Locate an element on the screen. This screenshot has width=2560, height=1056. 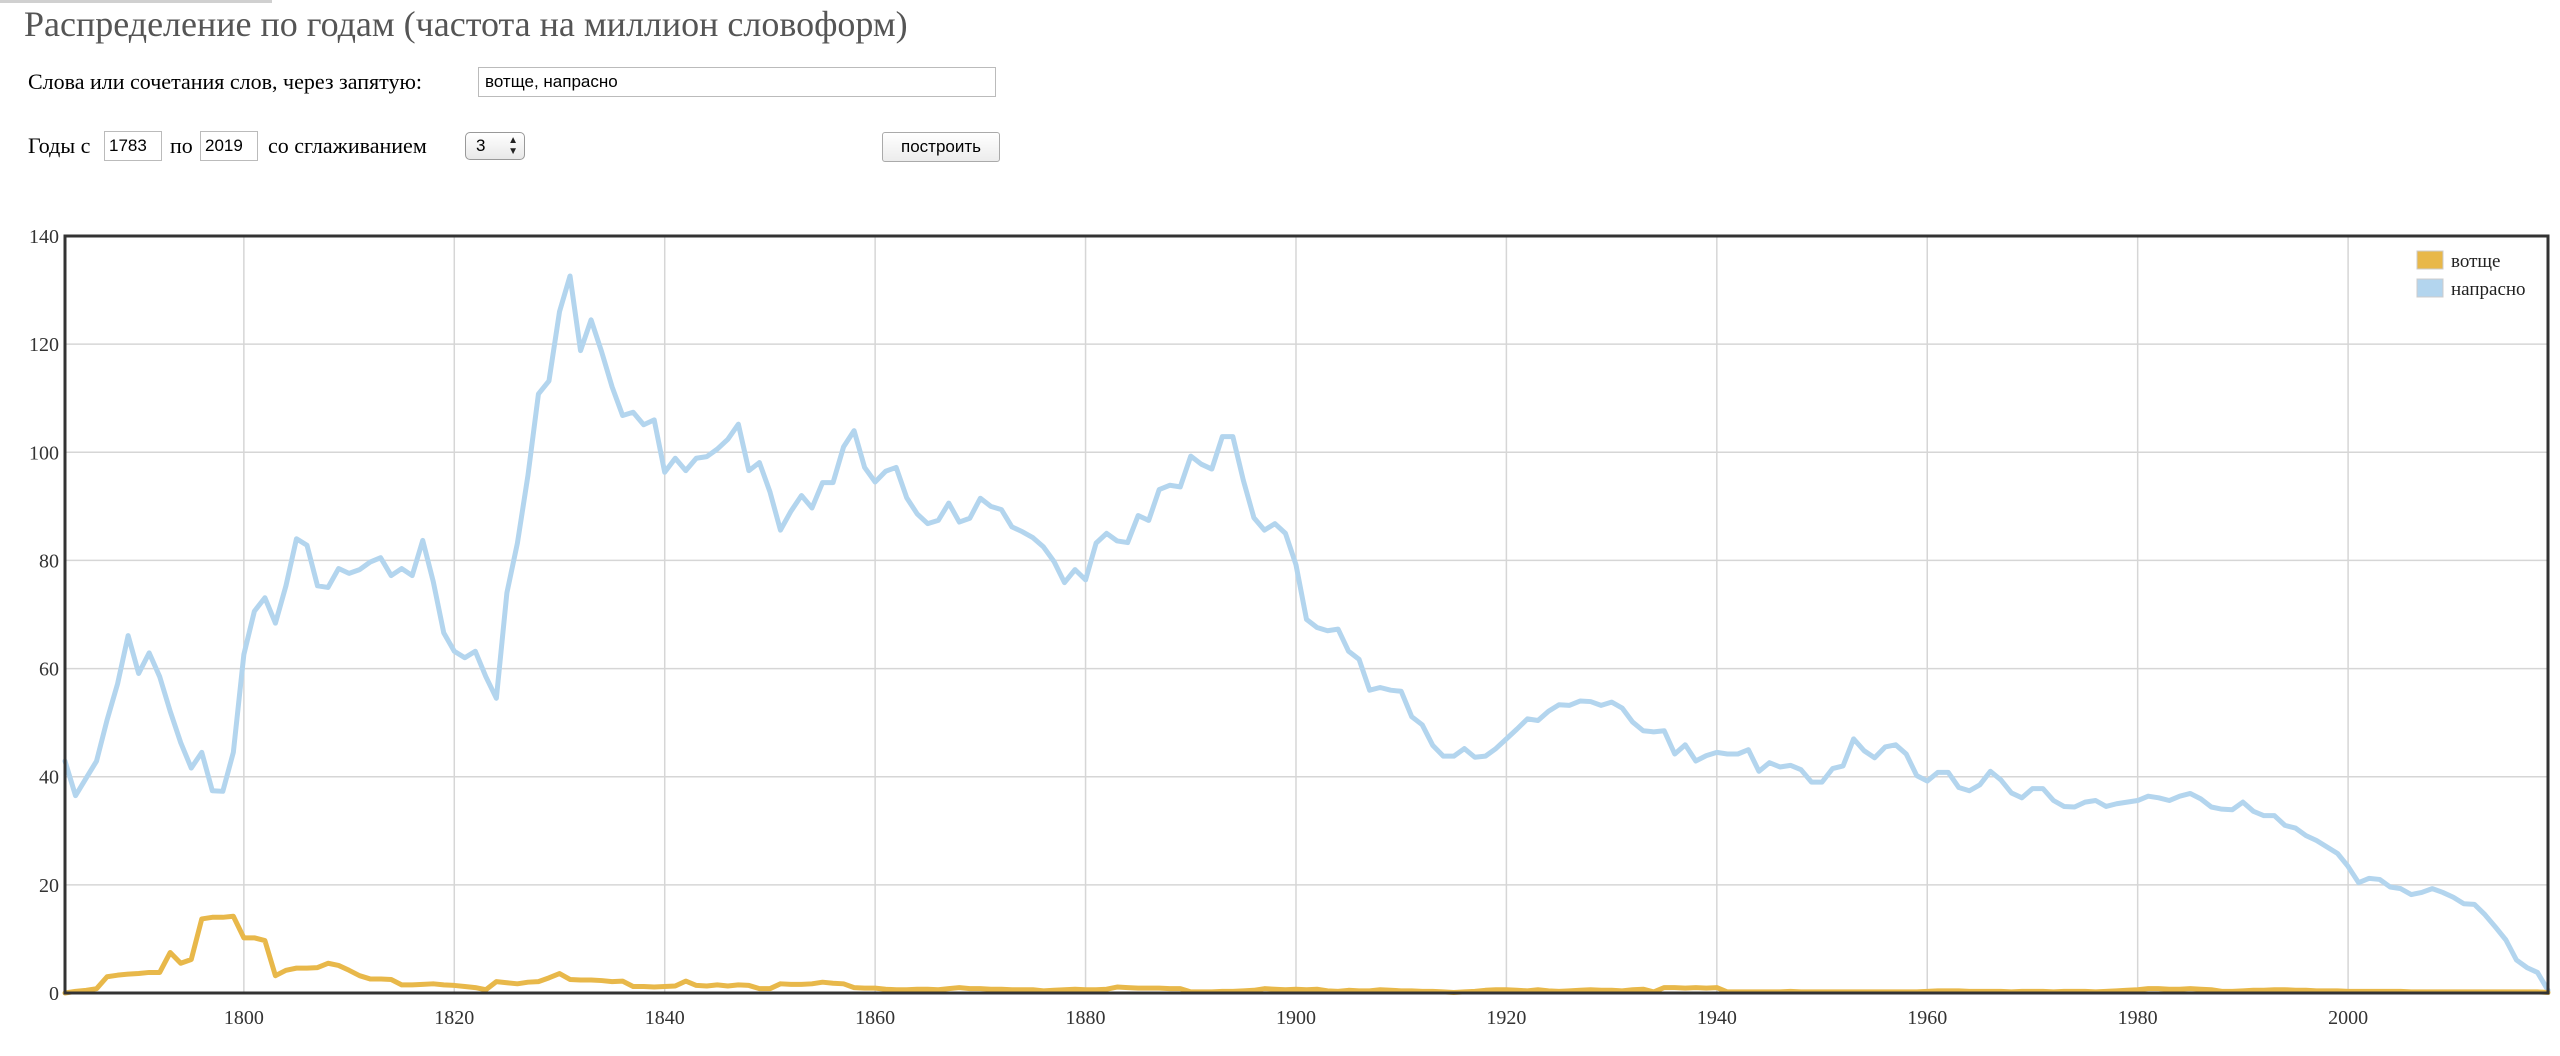
x-tick-label: 2000 is located at coordinates (2348, 1018).